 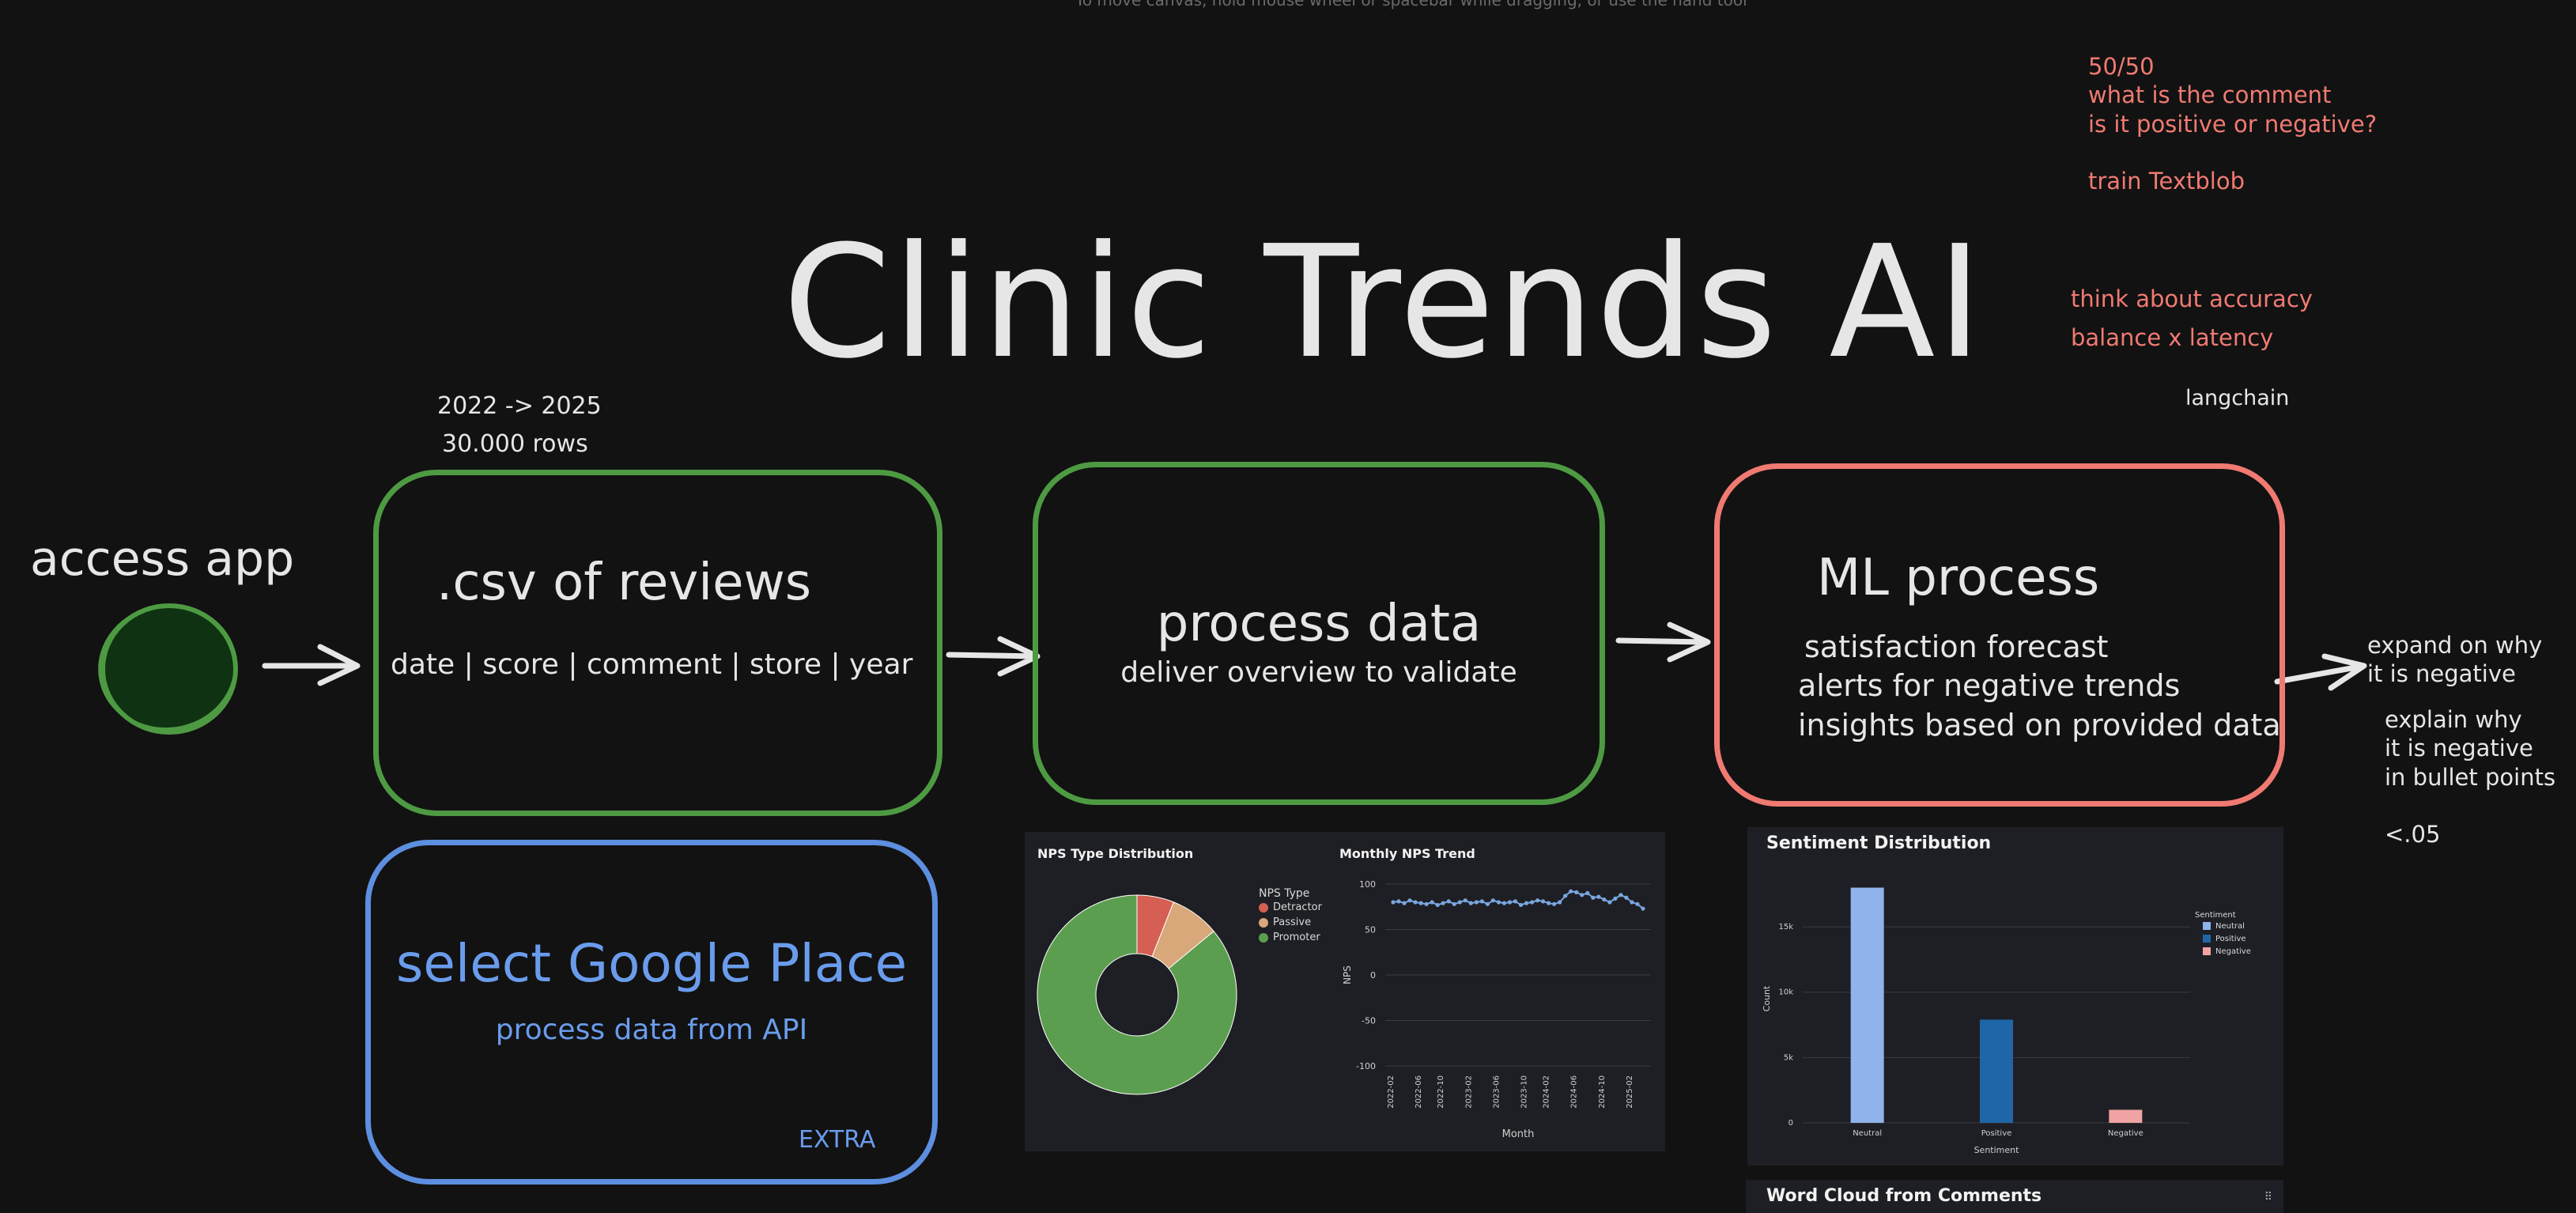 I want to click on start-circle-icon, so click(x=169, y=669).